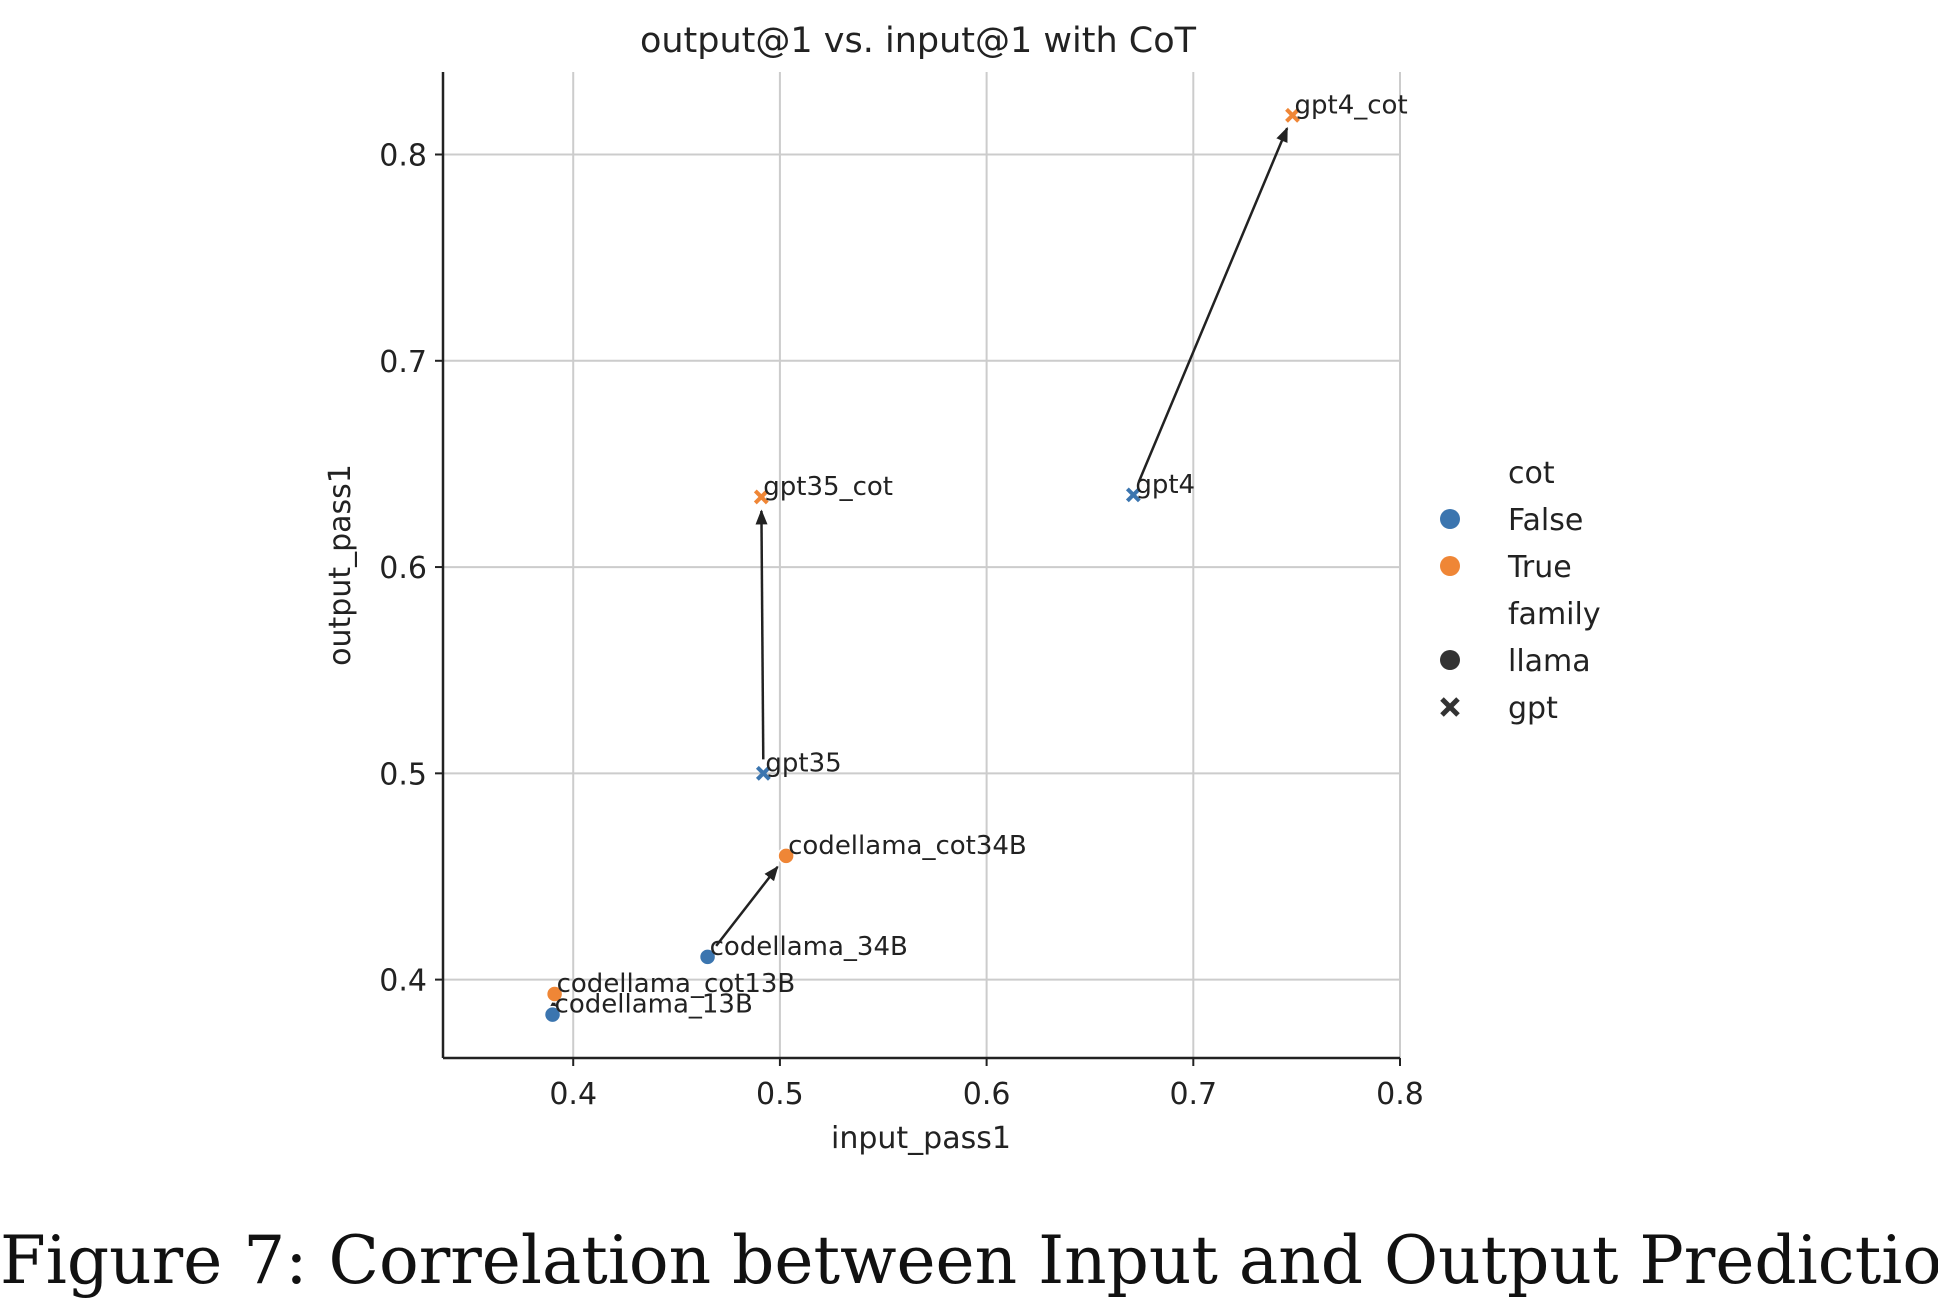 This screenshot has width=1938, height=1304. What do you see at coordinates (828, 487) in the screenshot?
I see `point-label-gpt35_cot: gpt35_cot` at bounding box center [828, 487].